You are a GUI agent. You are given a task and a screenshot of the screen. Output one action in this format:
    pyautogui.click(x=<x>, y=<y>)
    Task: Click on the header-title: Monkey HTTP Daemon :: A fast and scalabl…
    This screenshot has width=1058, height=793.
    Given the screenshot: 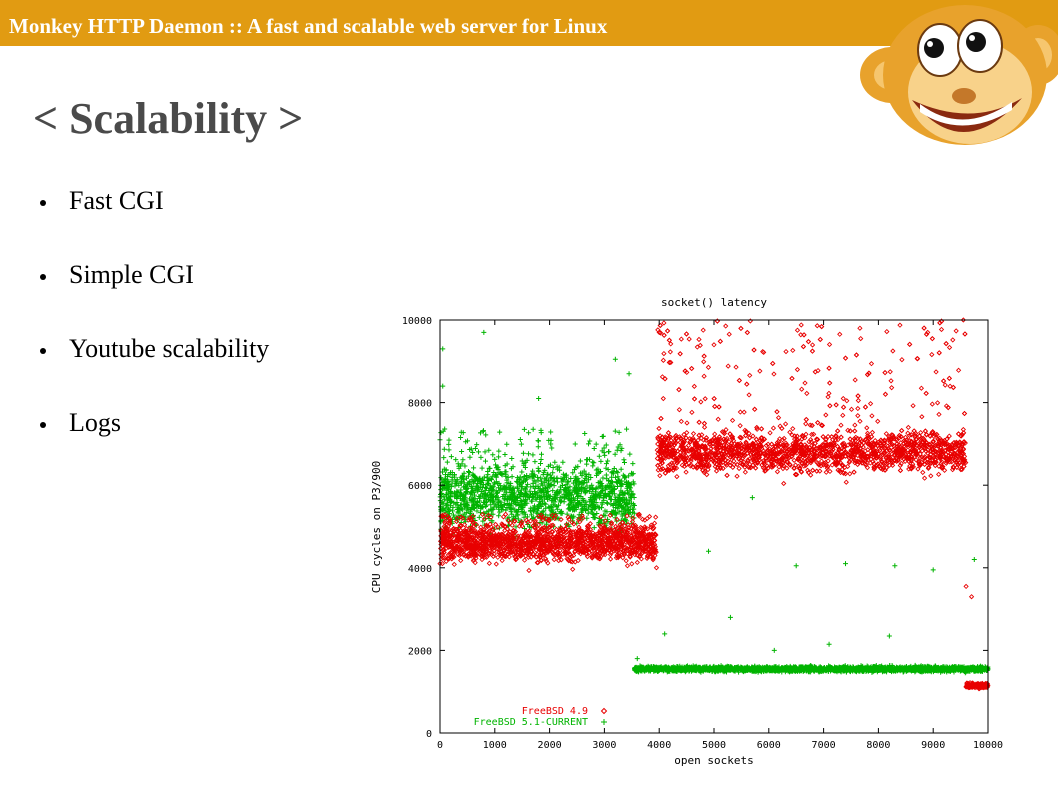 What is the action you would take?
    pyautogui.click(x=308, y=26)
    